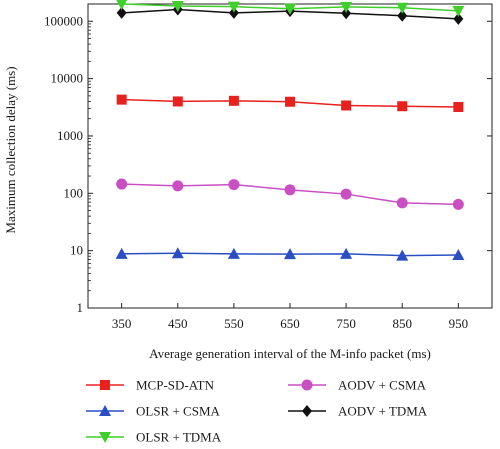  What do you see at coordinates (234, 323) in the screenshot?
I see `x-tick-label: 550` at bounding box center [234, 323].